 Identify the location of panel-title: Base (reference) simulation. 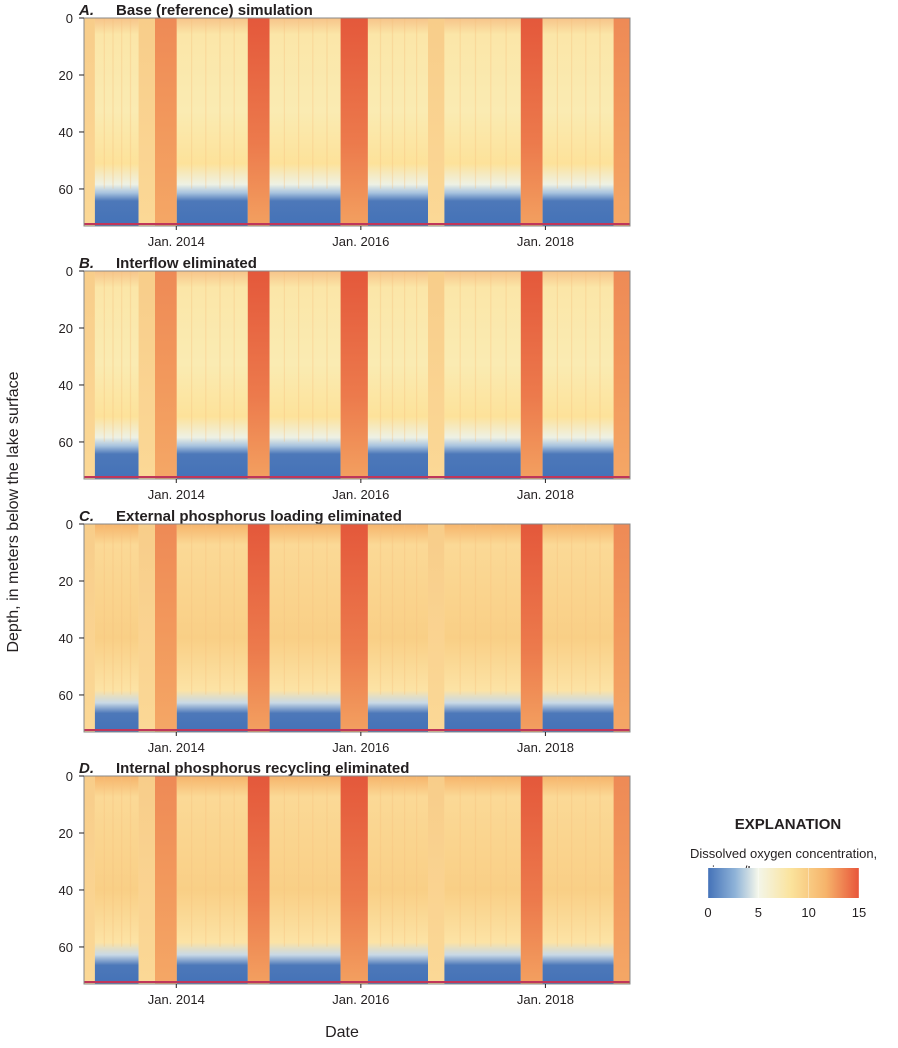
(214, 10).